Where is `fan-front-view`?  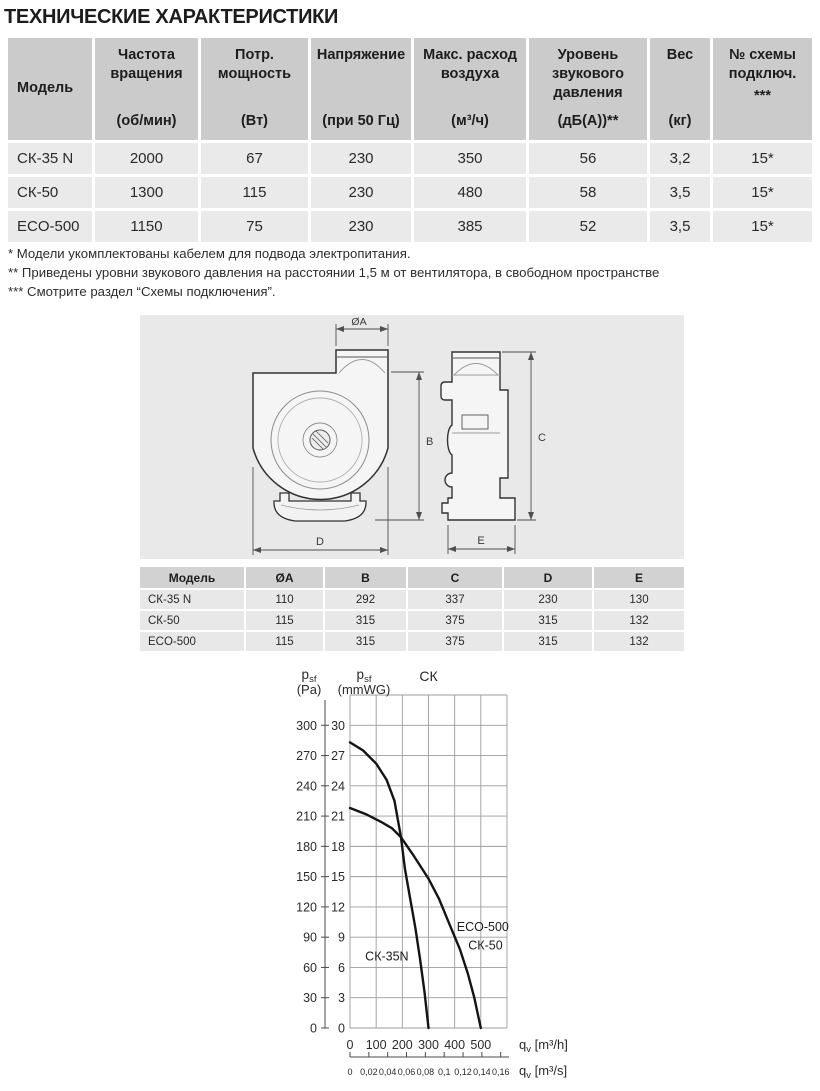 fan-front-view is located at coordinates (320, 435).